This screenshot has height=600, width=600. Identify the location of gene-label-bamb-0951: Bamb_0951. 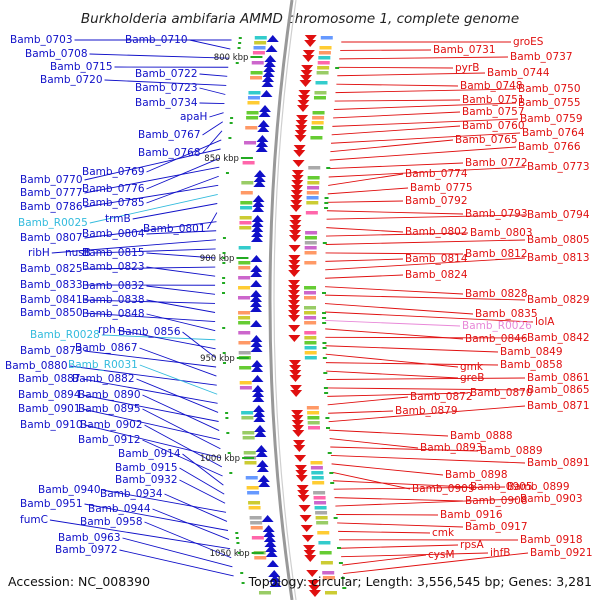
(51, 504).